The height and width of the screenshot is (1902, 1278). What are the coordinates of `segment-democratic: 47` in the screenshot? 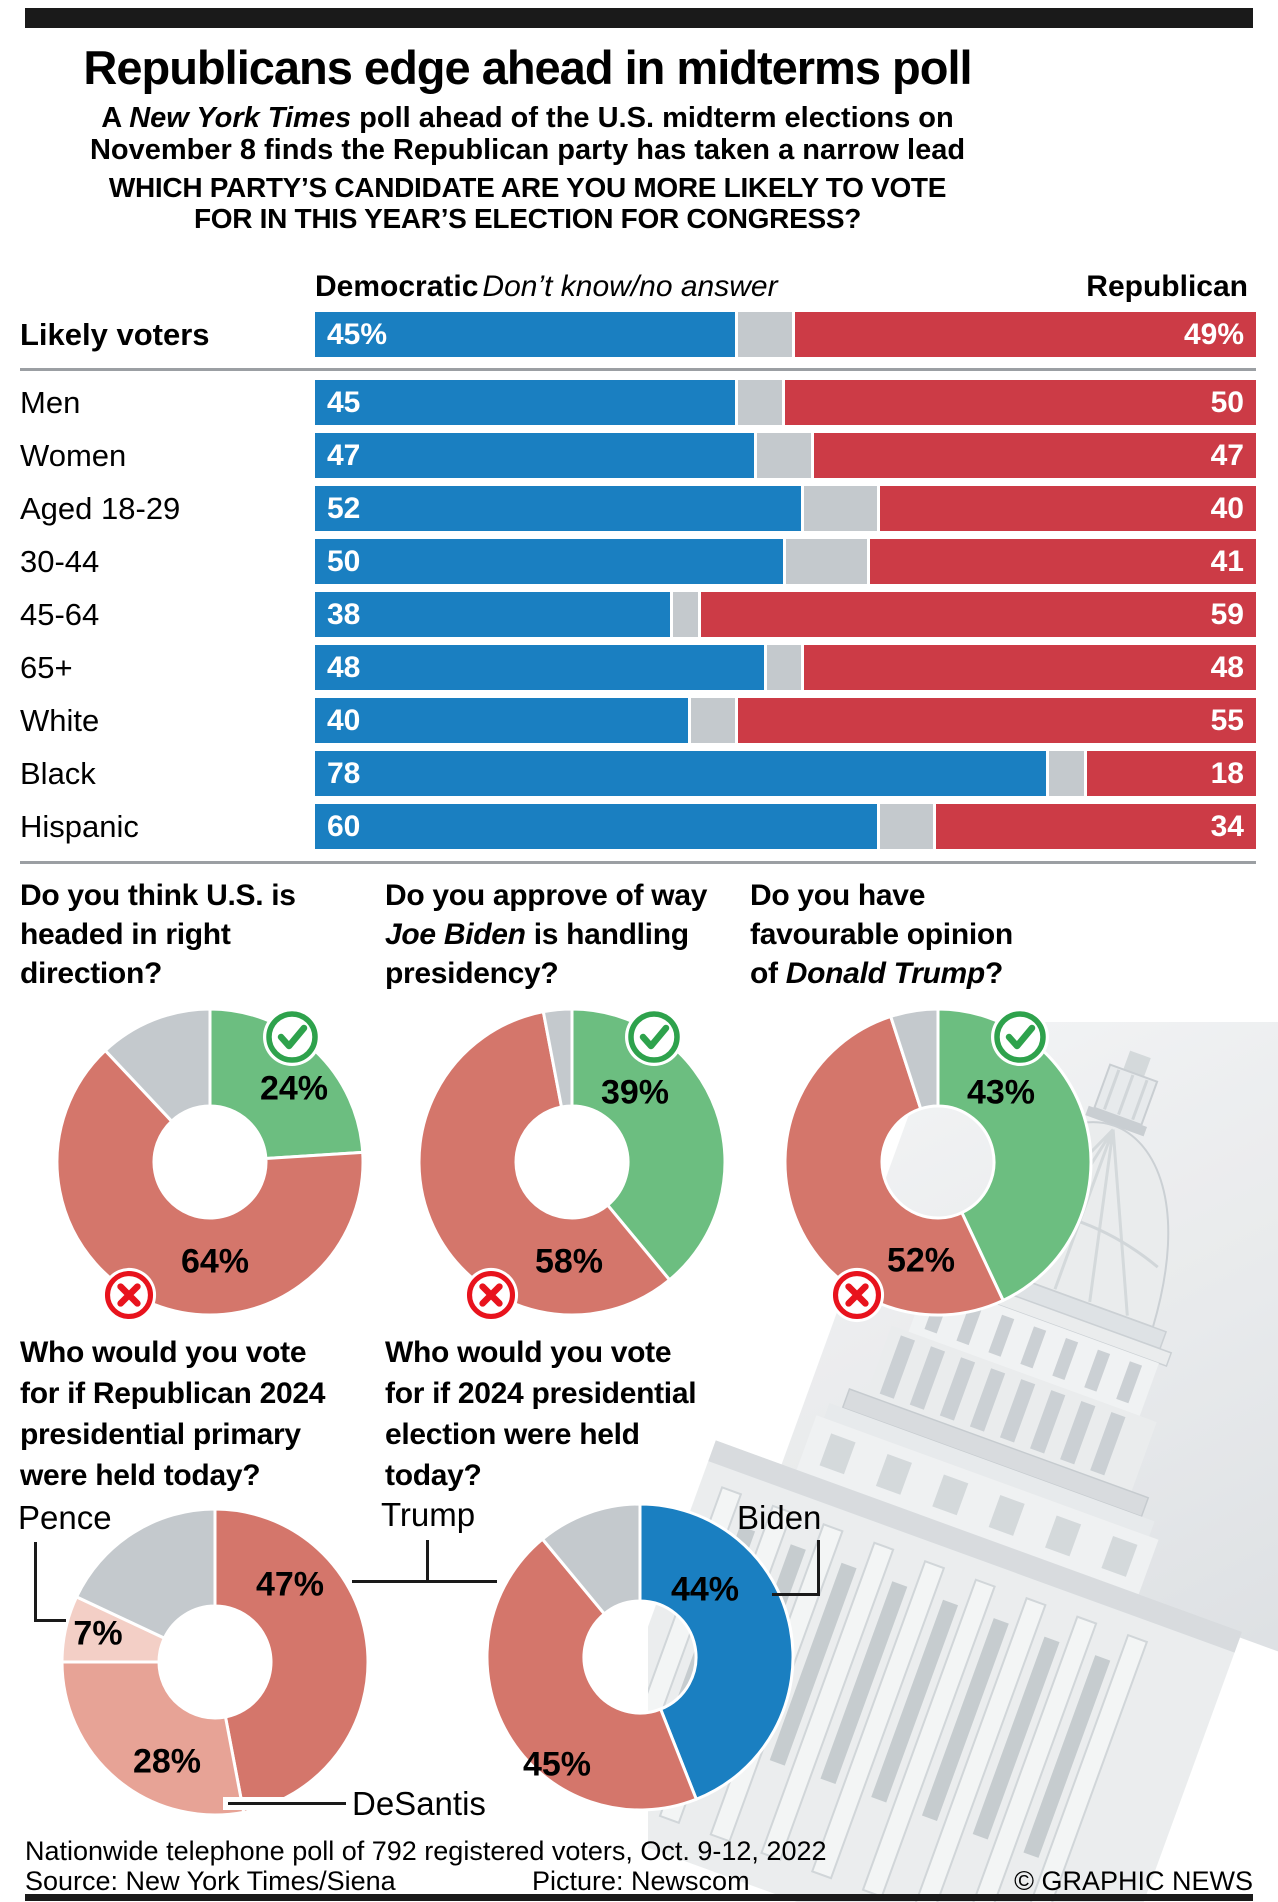 It's located at (536, 455).